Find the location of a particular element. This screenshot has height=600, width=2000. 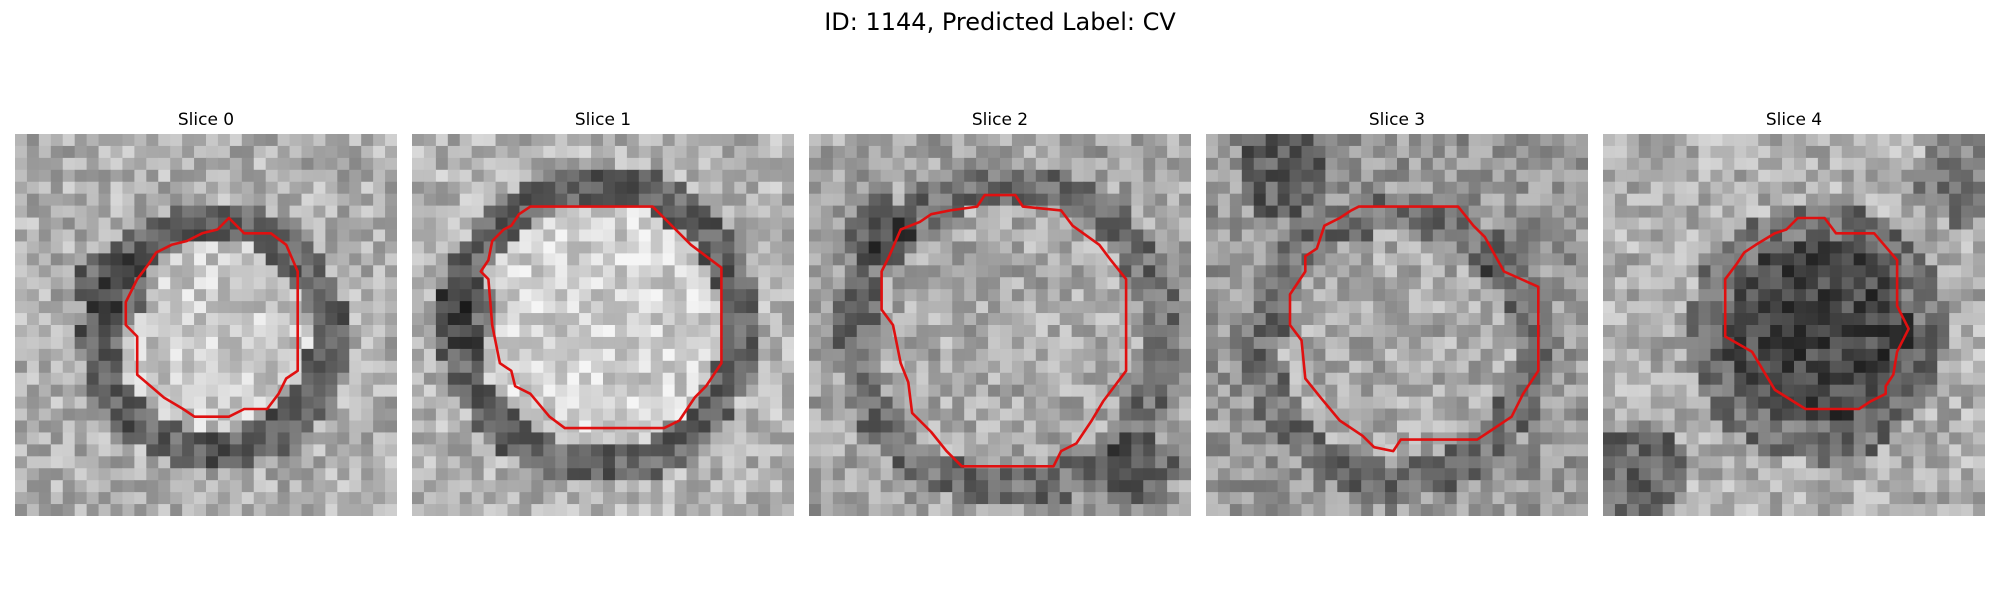

slice-title: Slice 4 is located at coordinates (1794, 120).